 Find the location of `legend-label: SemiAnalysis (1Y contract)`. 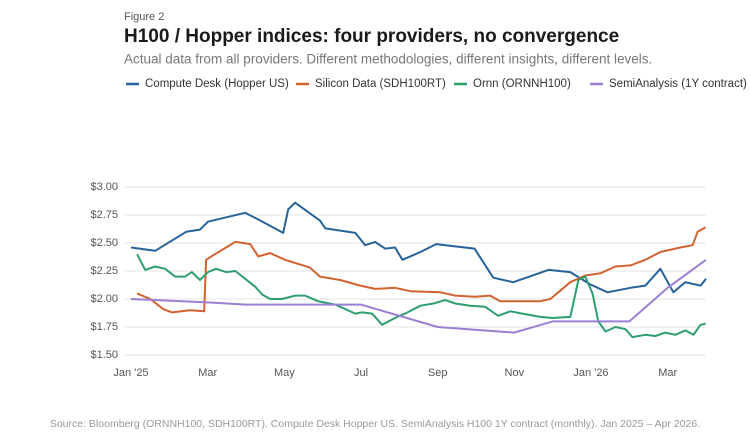

legend-label: SemiAnalysis (1Y contract) is located at coordinates (678, 84).